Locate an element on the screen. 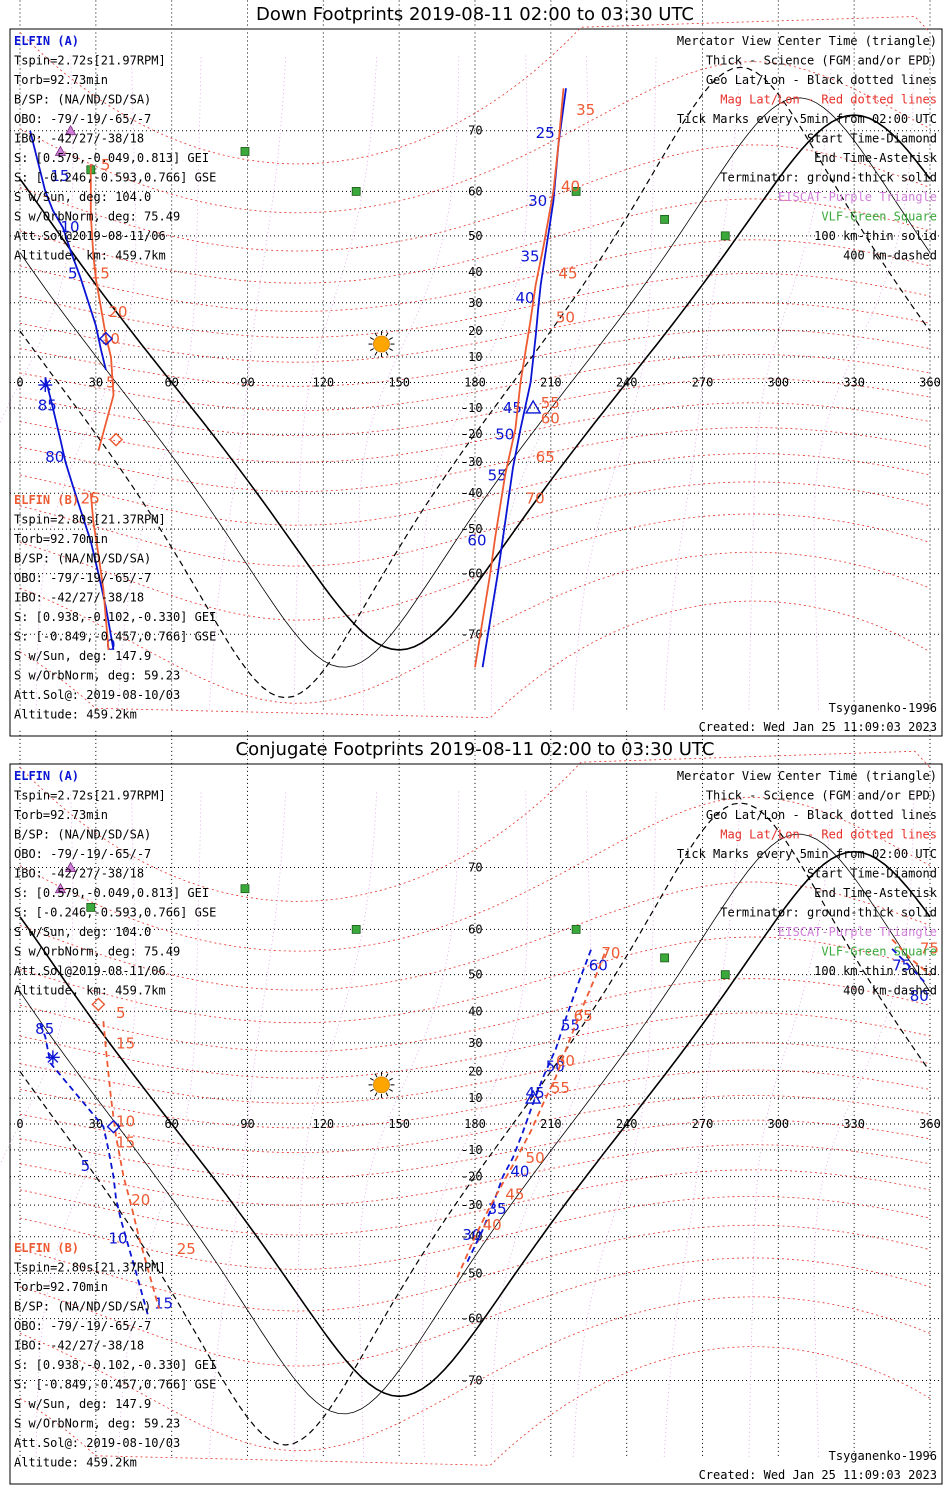  legend-entry: 400 km-dashed is located at coordinates (890, 991).